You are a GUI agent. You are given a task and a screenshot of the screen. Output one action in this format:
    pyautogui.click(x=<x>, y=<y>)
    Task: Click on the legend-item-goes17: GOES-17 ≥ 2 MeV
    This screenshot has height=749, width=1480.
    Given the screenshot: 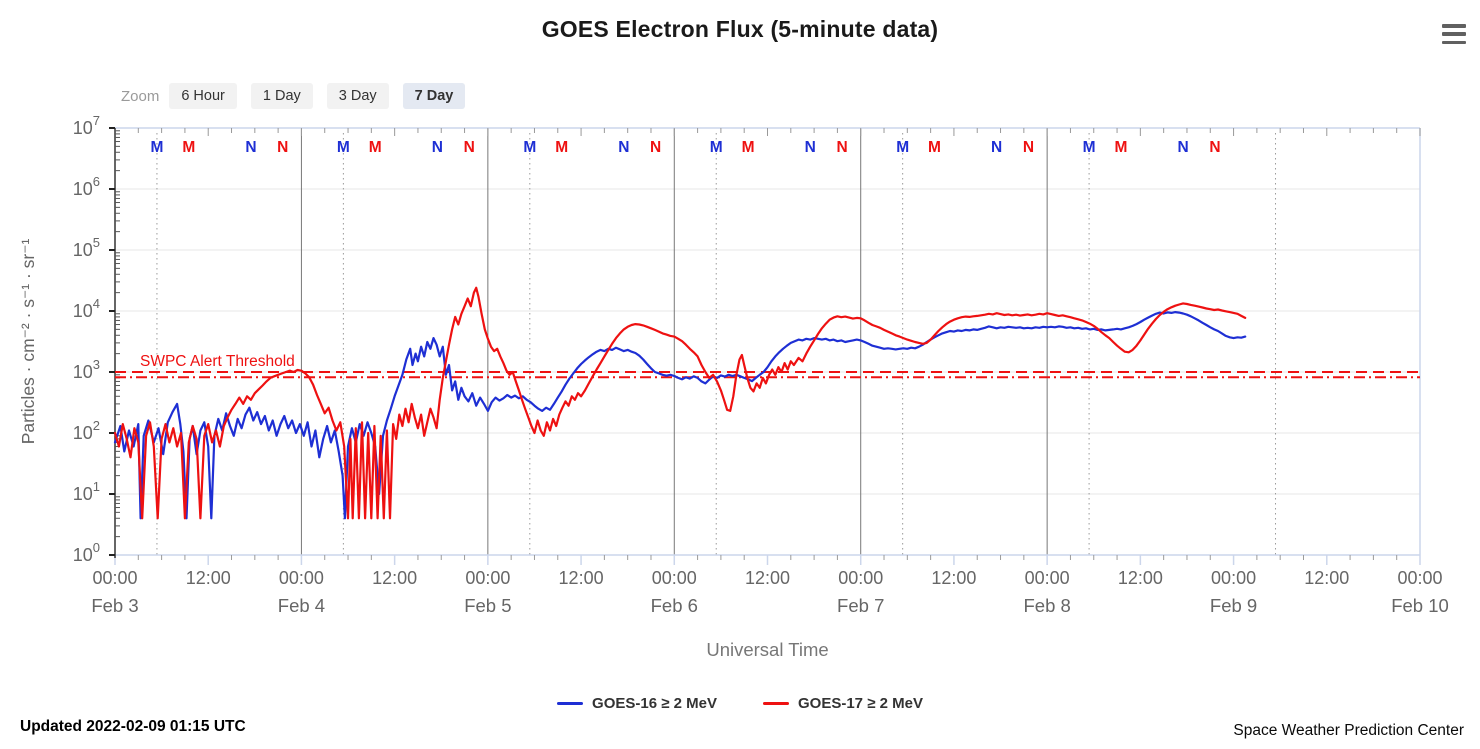 What is the action you would take?
    pyautogui.click(x=843, y=703)
    